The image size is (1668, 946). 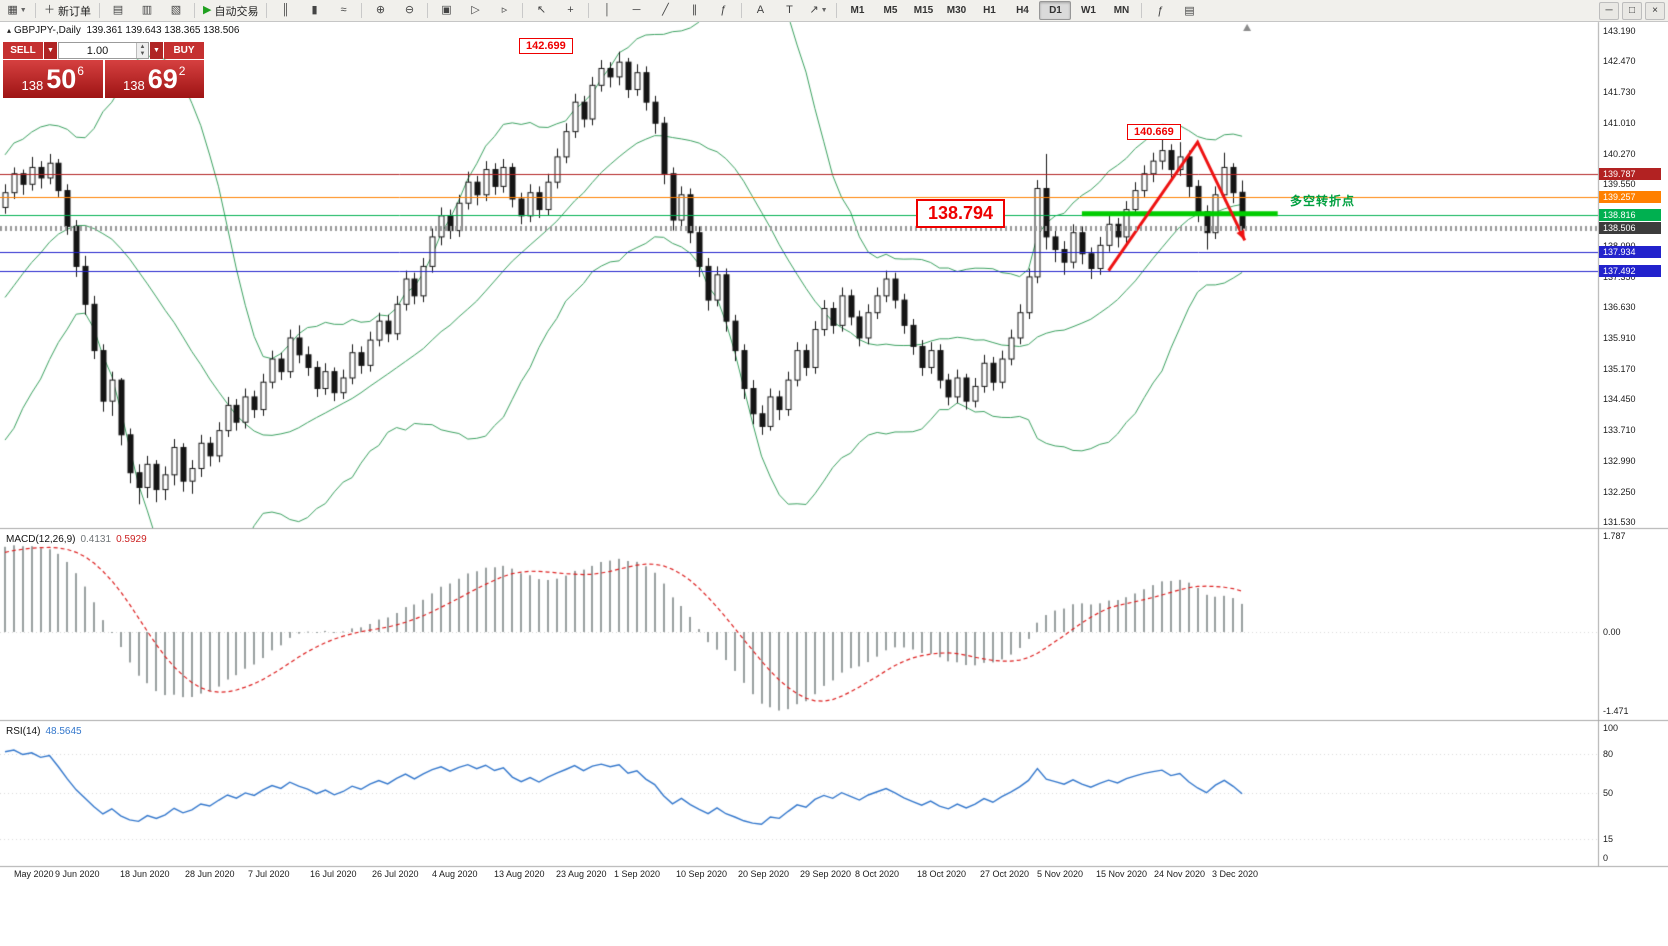 I want to click on arrows-icon-dropdown-icon: ▼, so click(x=824, y=10).